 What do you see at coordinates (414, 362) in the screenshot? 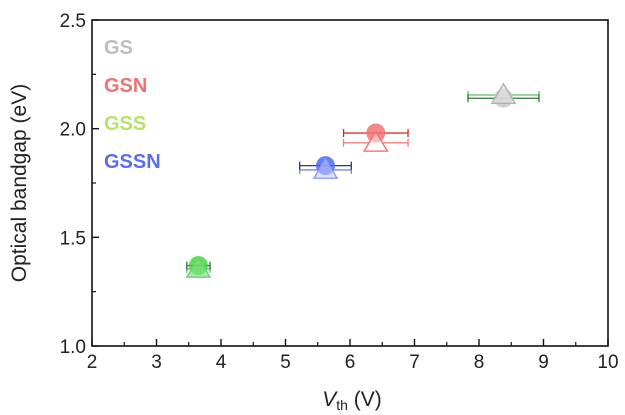
I see `x-tick-label: 7` at bounding box center [414, 362].